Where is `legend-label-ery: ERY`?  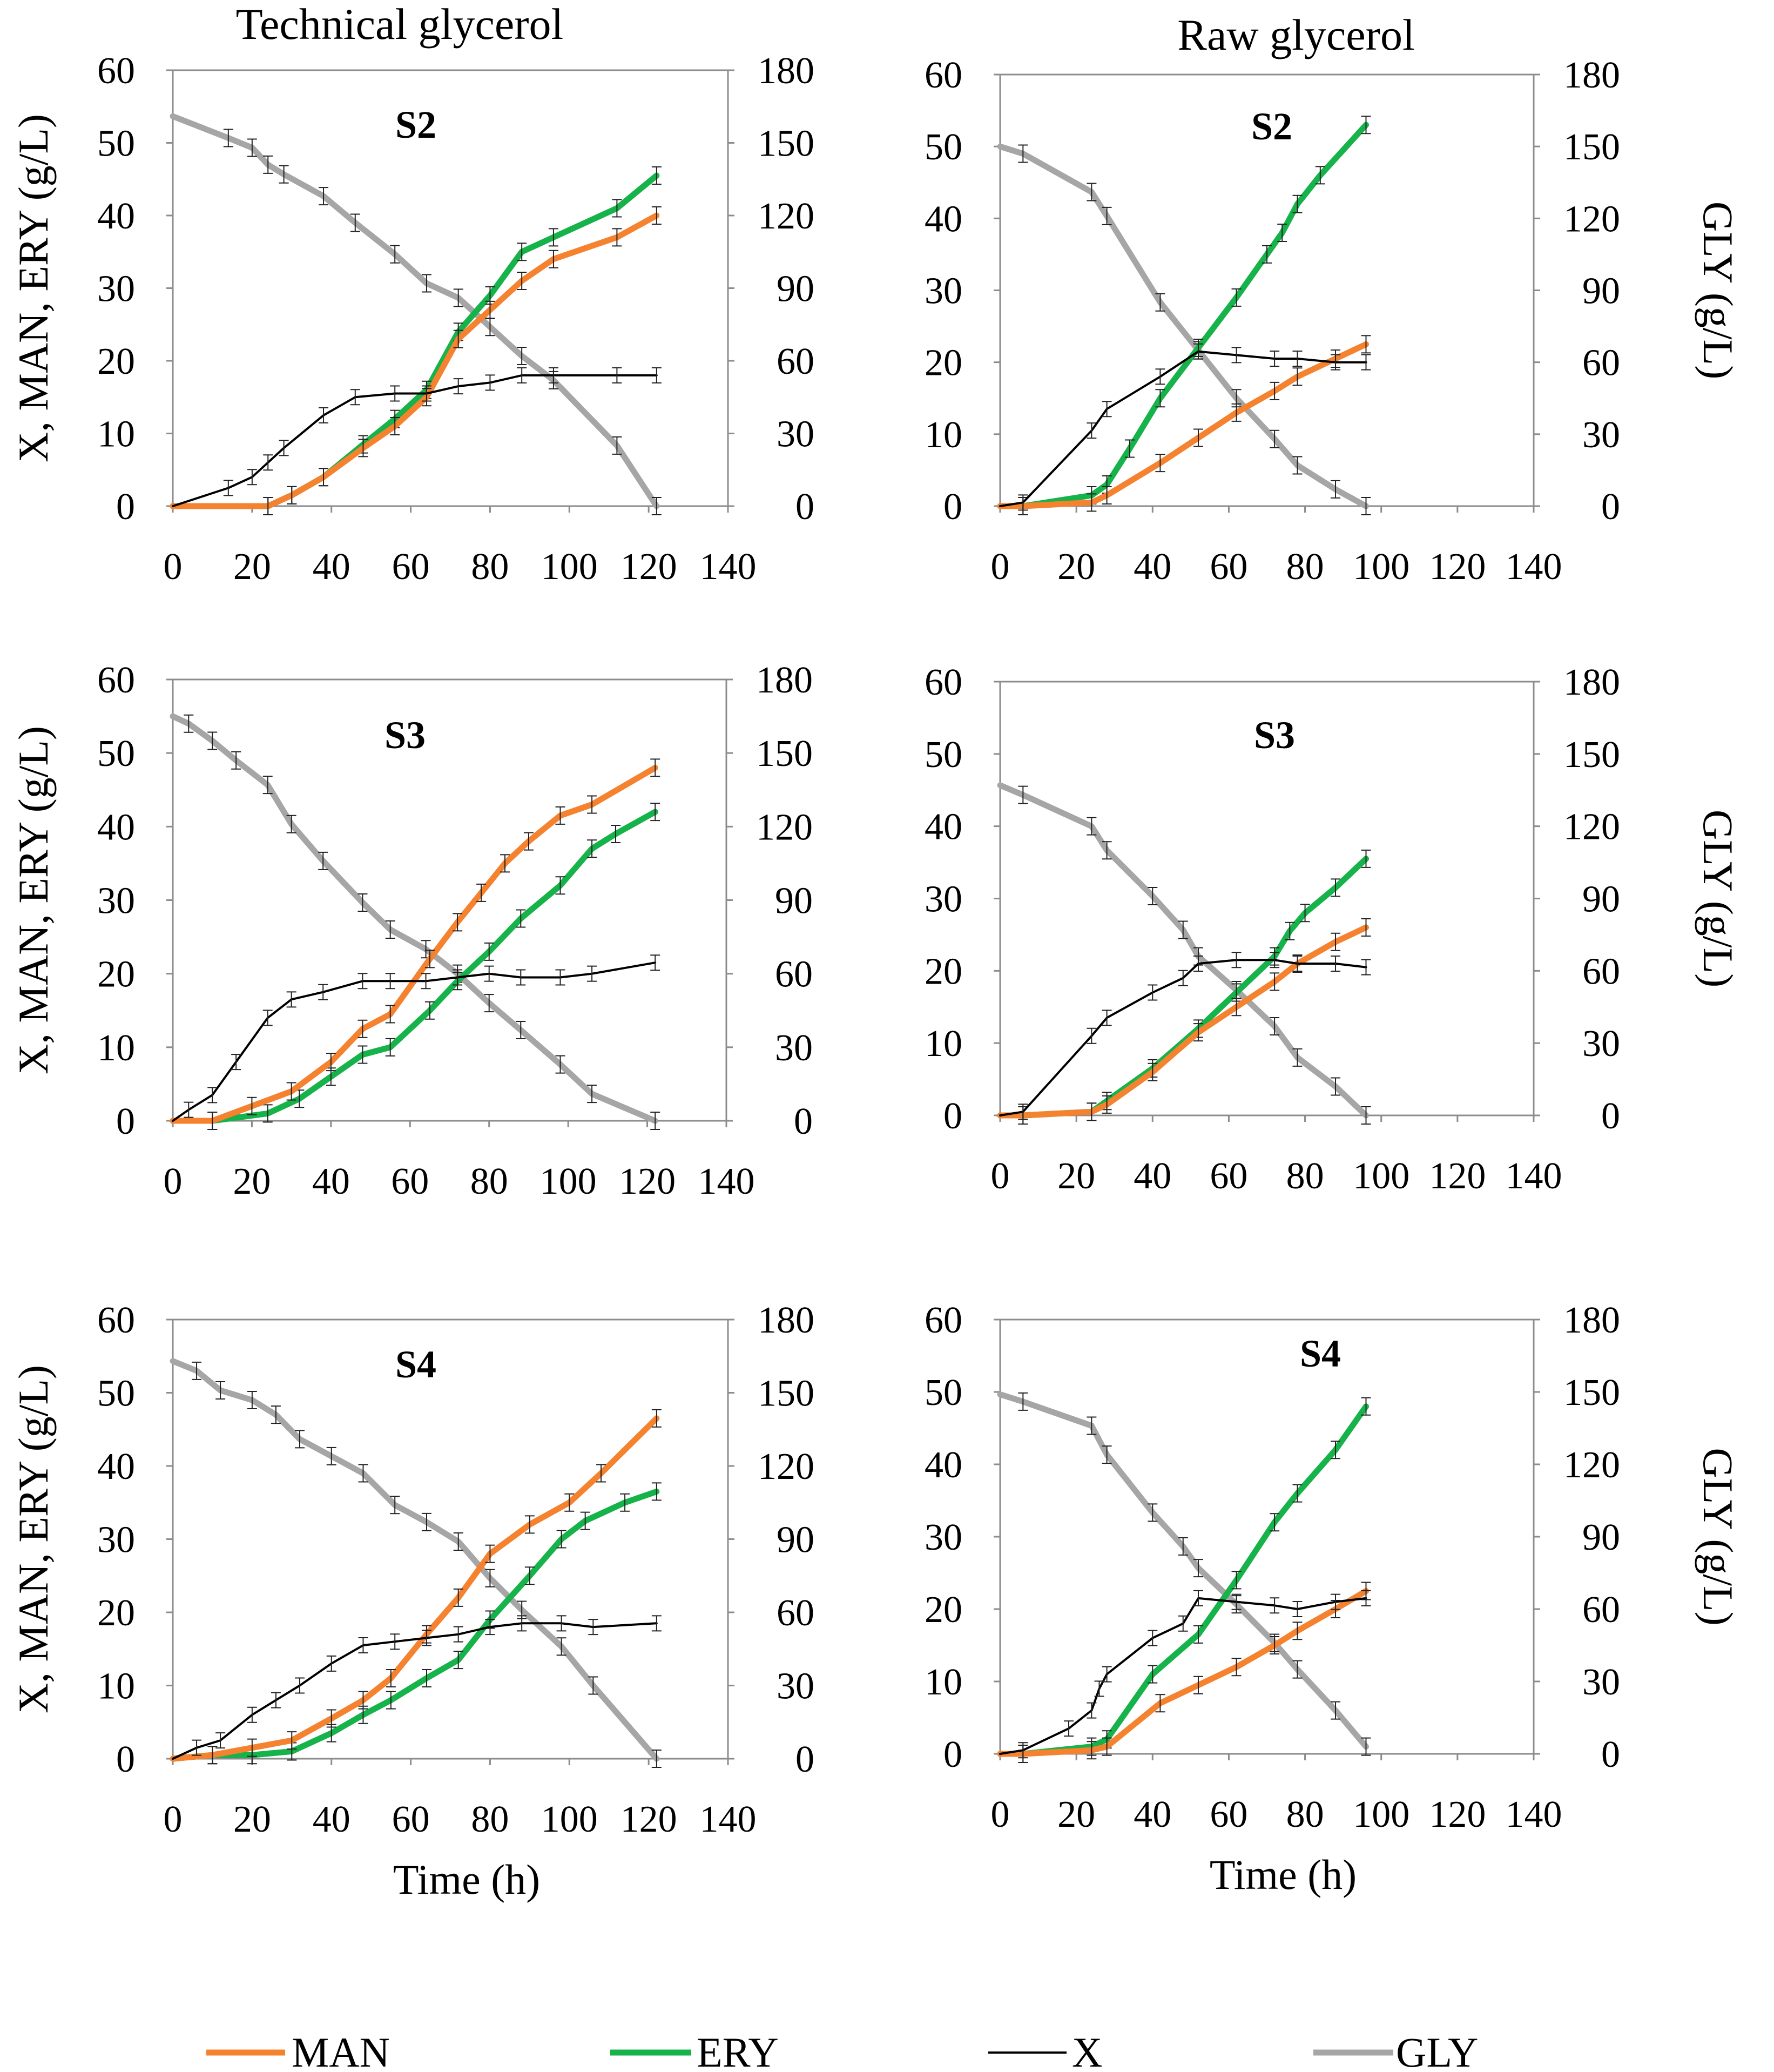
legend-label-ery: ERY is located at coordinates (738, 2050).